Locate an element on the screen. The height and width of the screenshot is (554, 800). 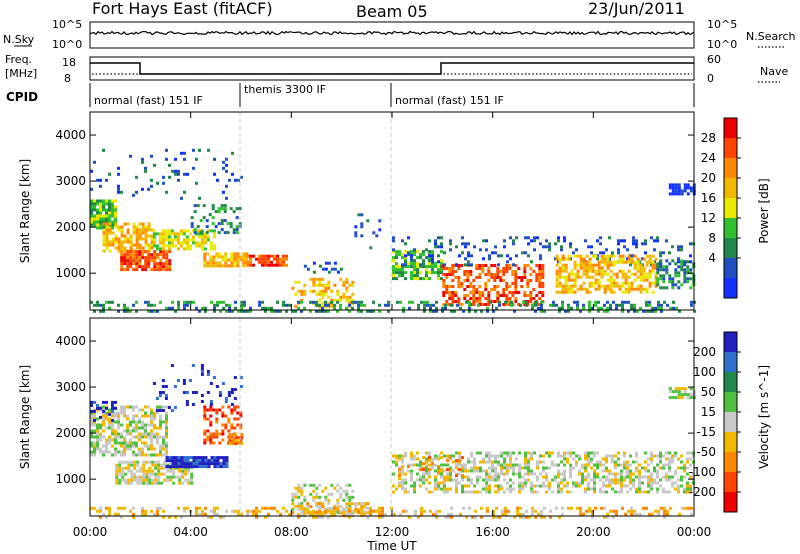
colorbar-swatch is located at coordinates (730, 208).